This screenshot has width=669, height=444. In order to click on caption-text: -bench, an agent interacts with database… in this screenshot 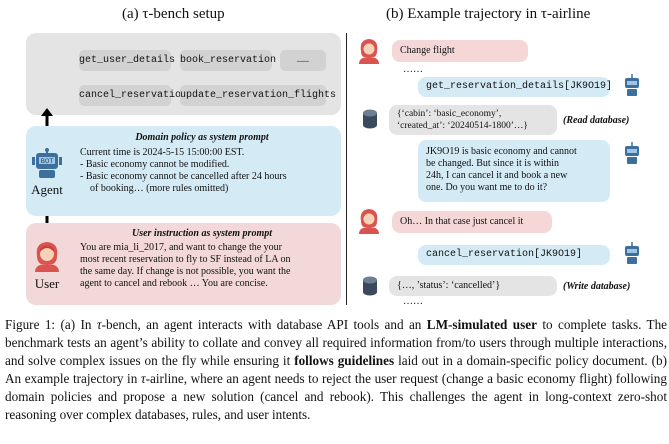, I will do `click(264, 324)`.